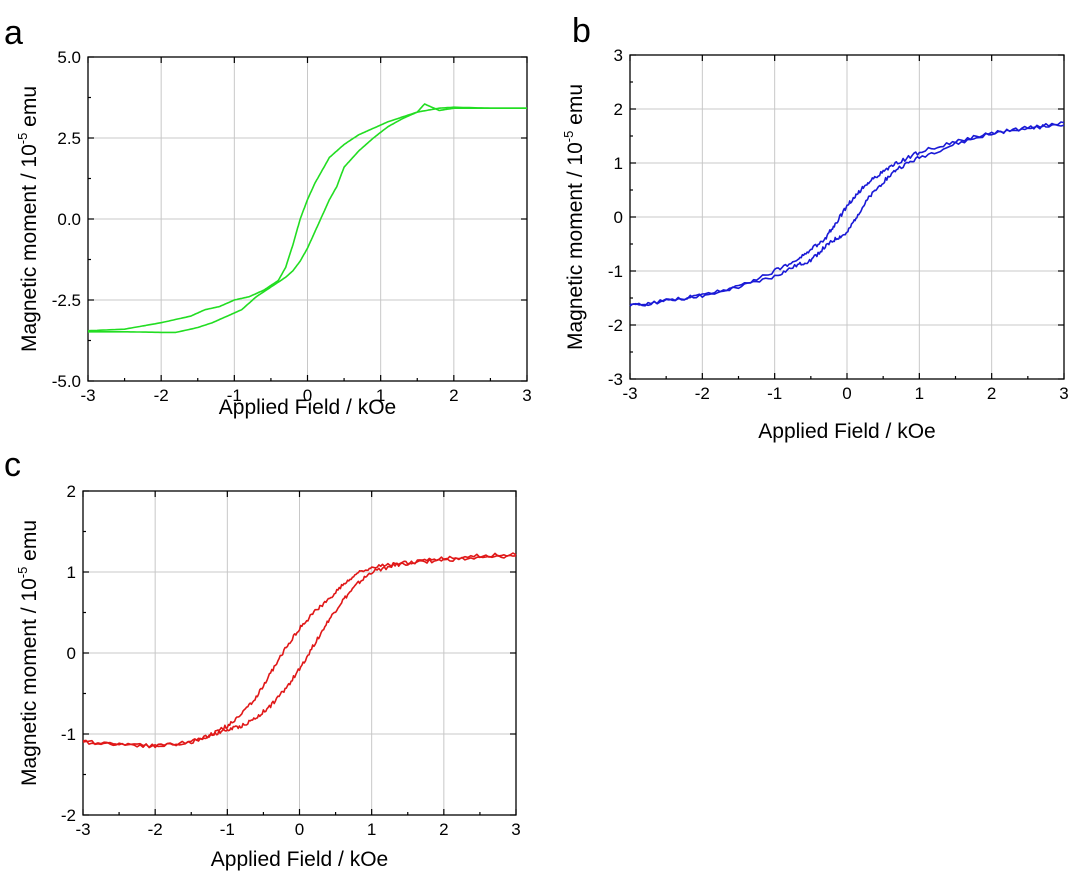  I want to click on panel-letter-c: c, so click(12, 465).